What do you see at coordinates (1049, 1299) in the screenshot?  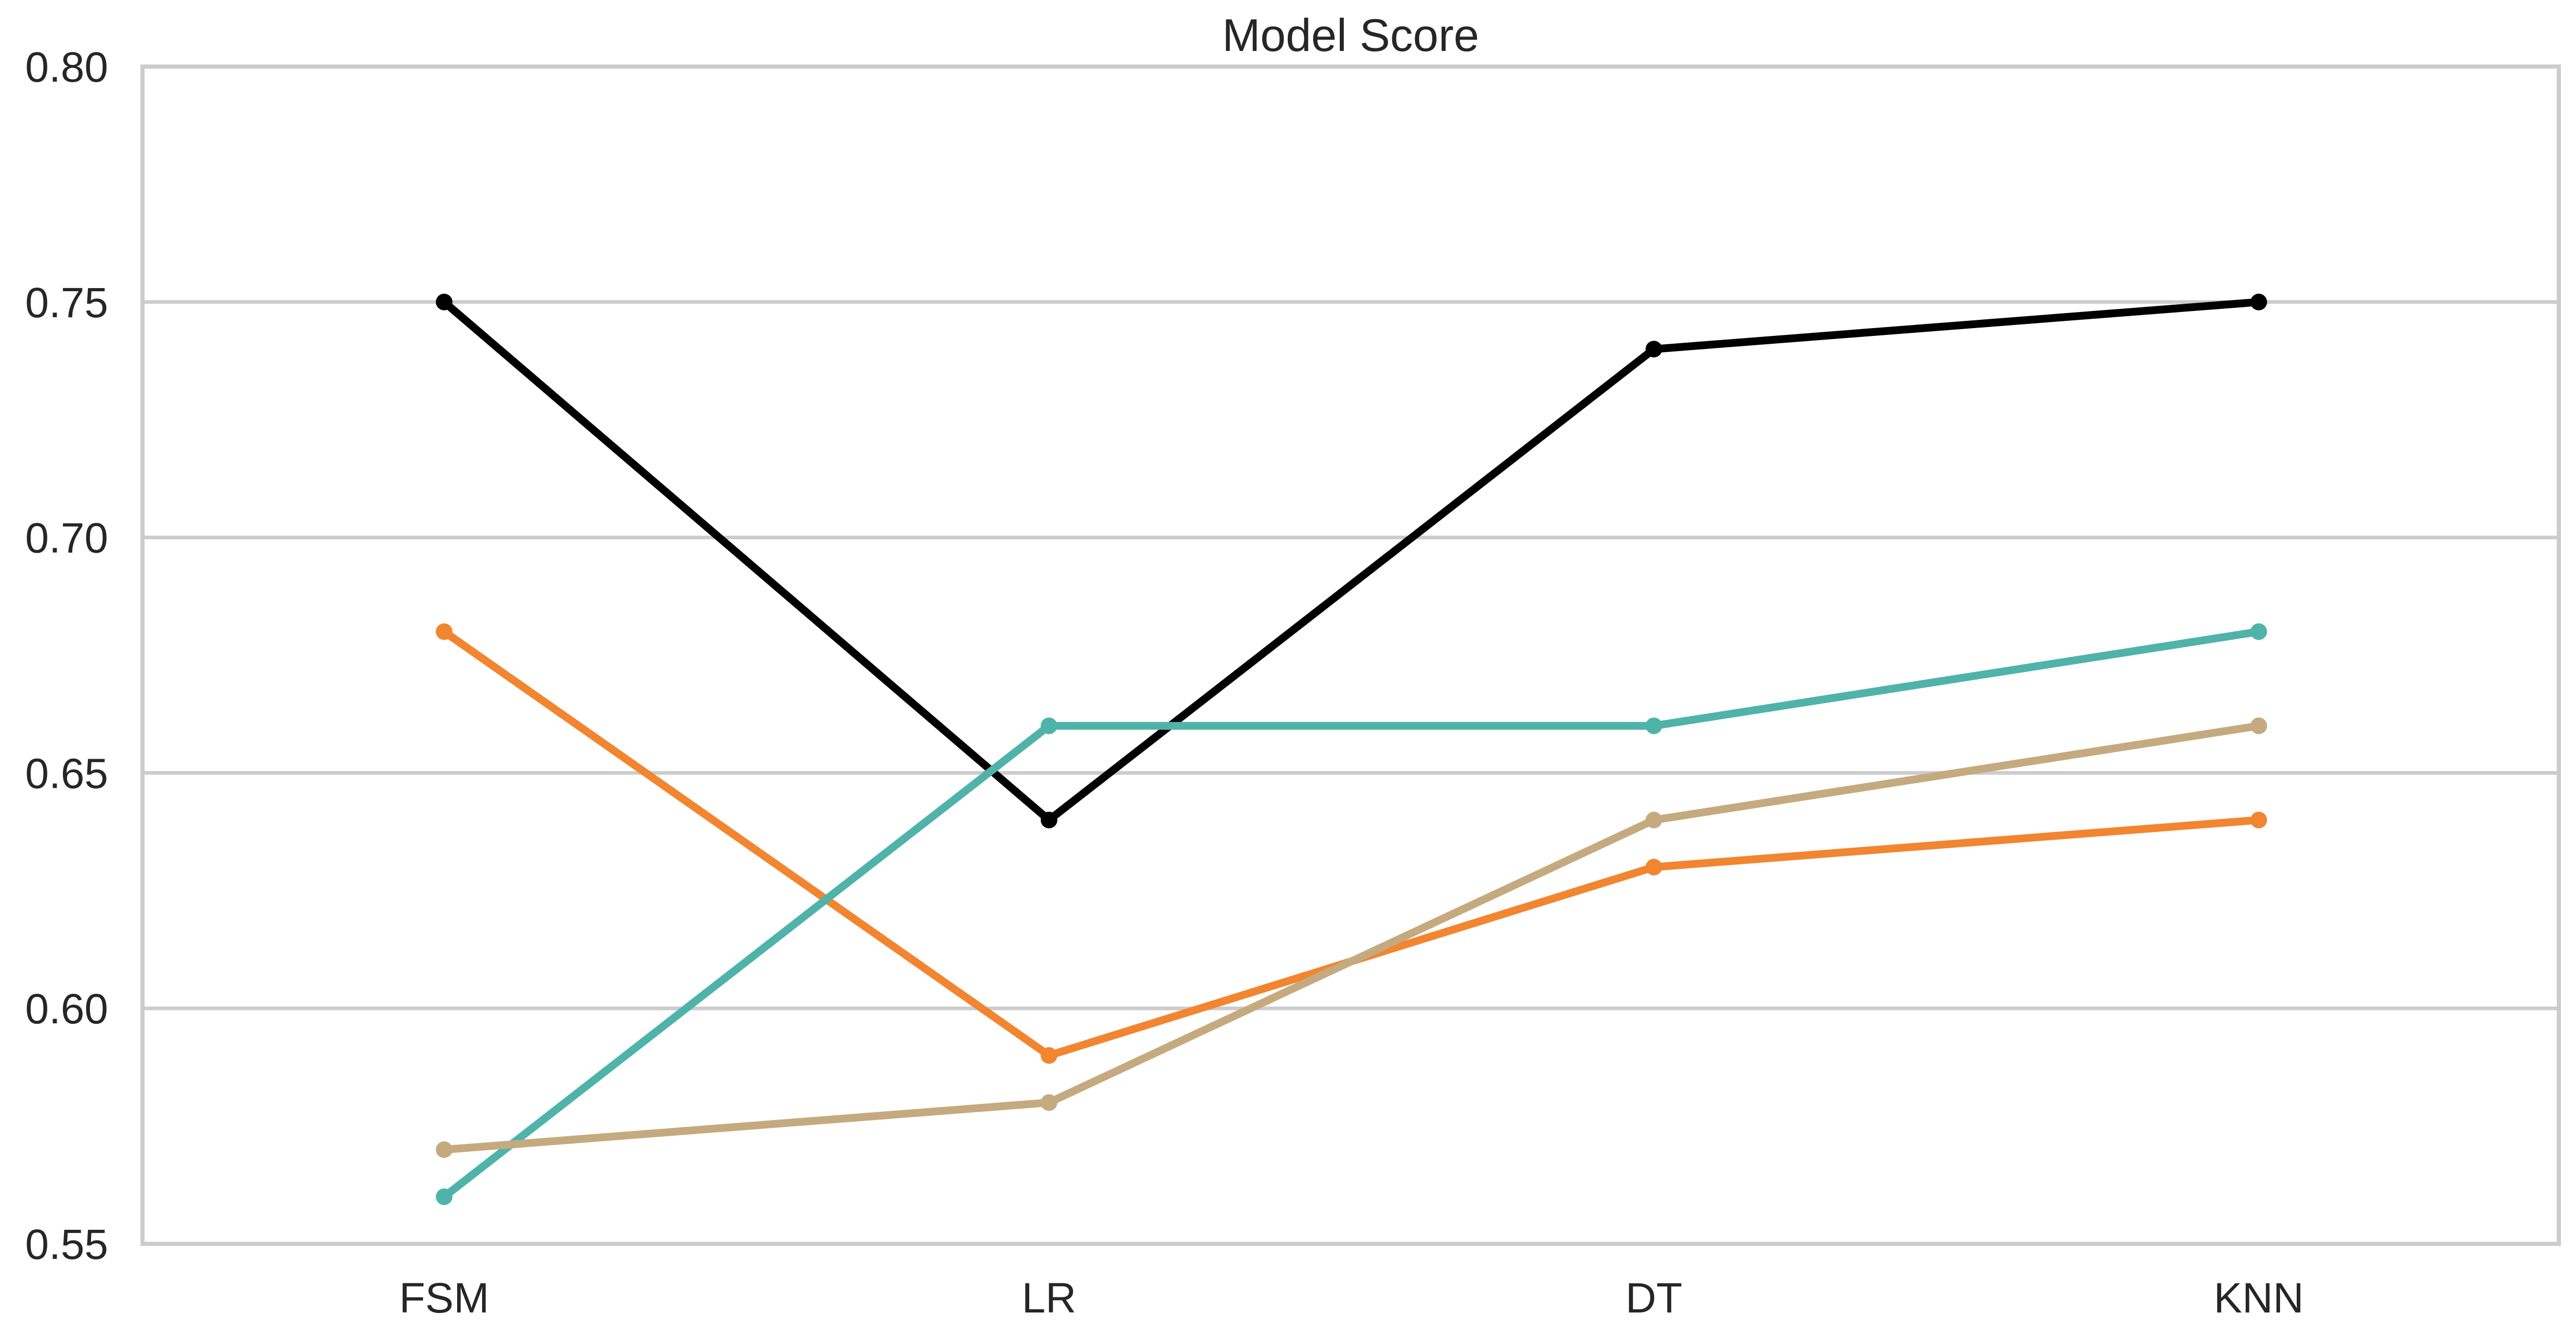 I see `x-tick-label: LR` at bounding box center [1049, 1299].